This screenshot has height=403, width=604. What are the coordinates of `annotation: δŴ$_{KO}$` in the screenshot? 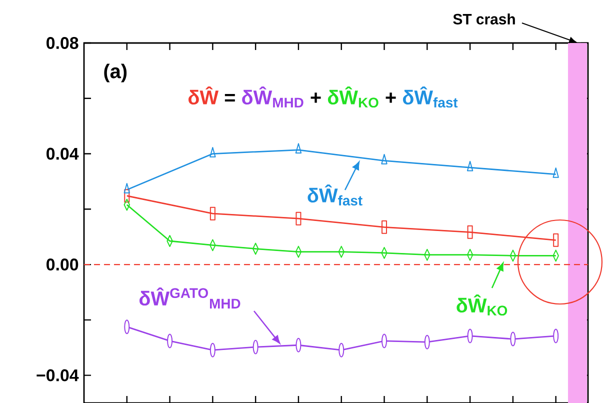 It's located at (353, 97).